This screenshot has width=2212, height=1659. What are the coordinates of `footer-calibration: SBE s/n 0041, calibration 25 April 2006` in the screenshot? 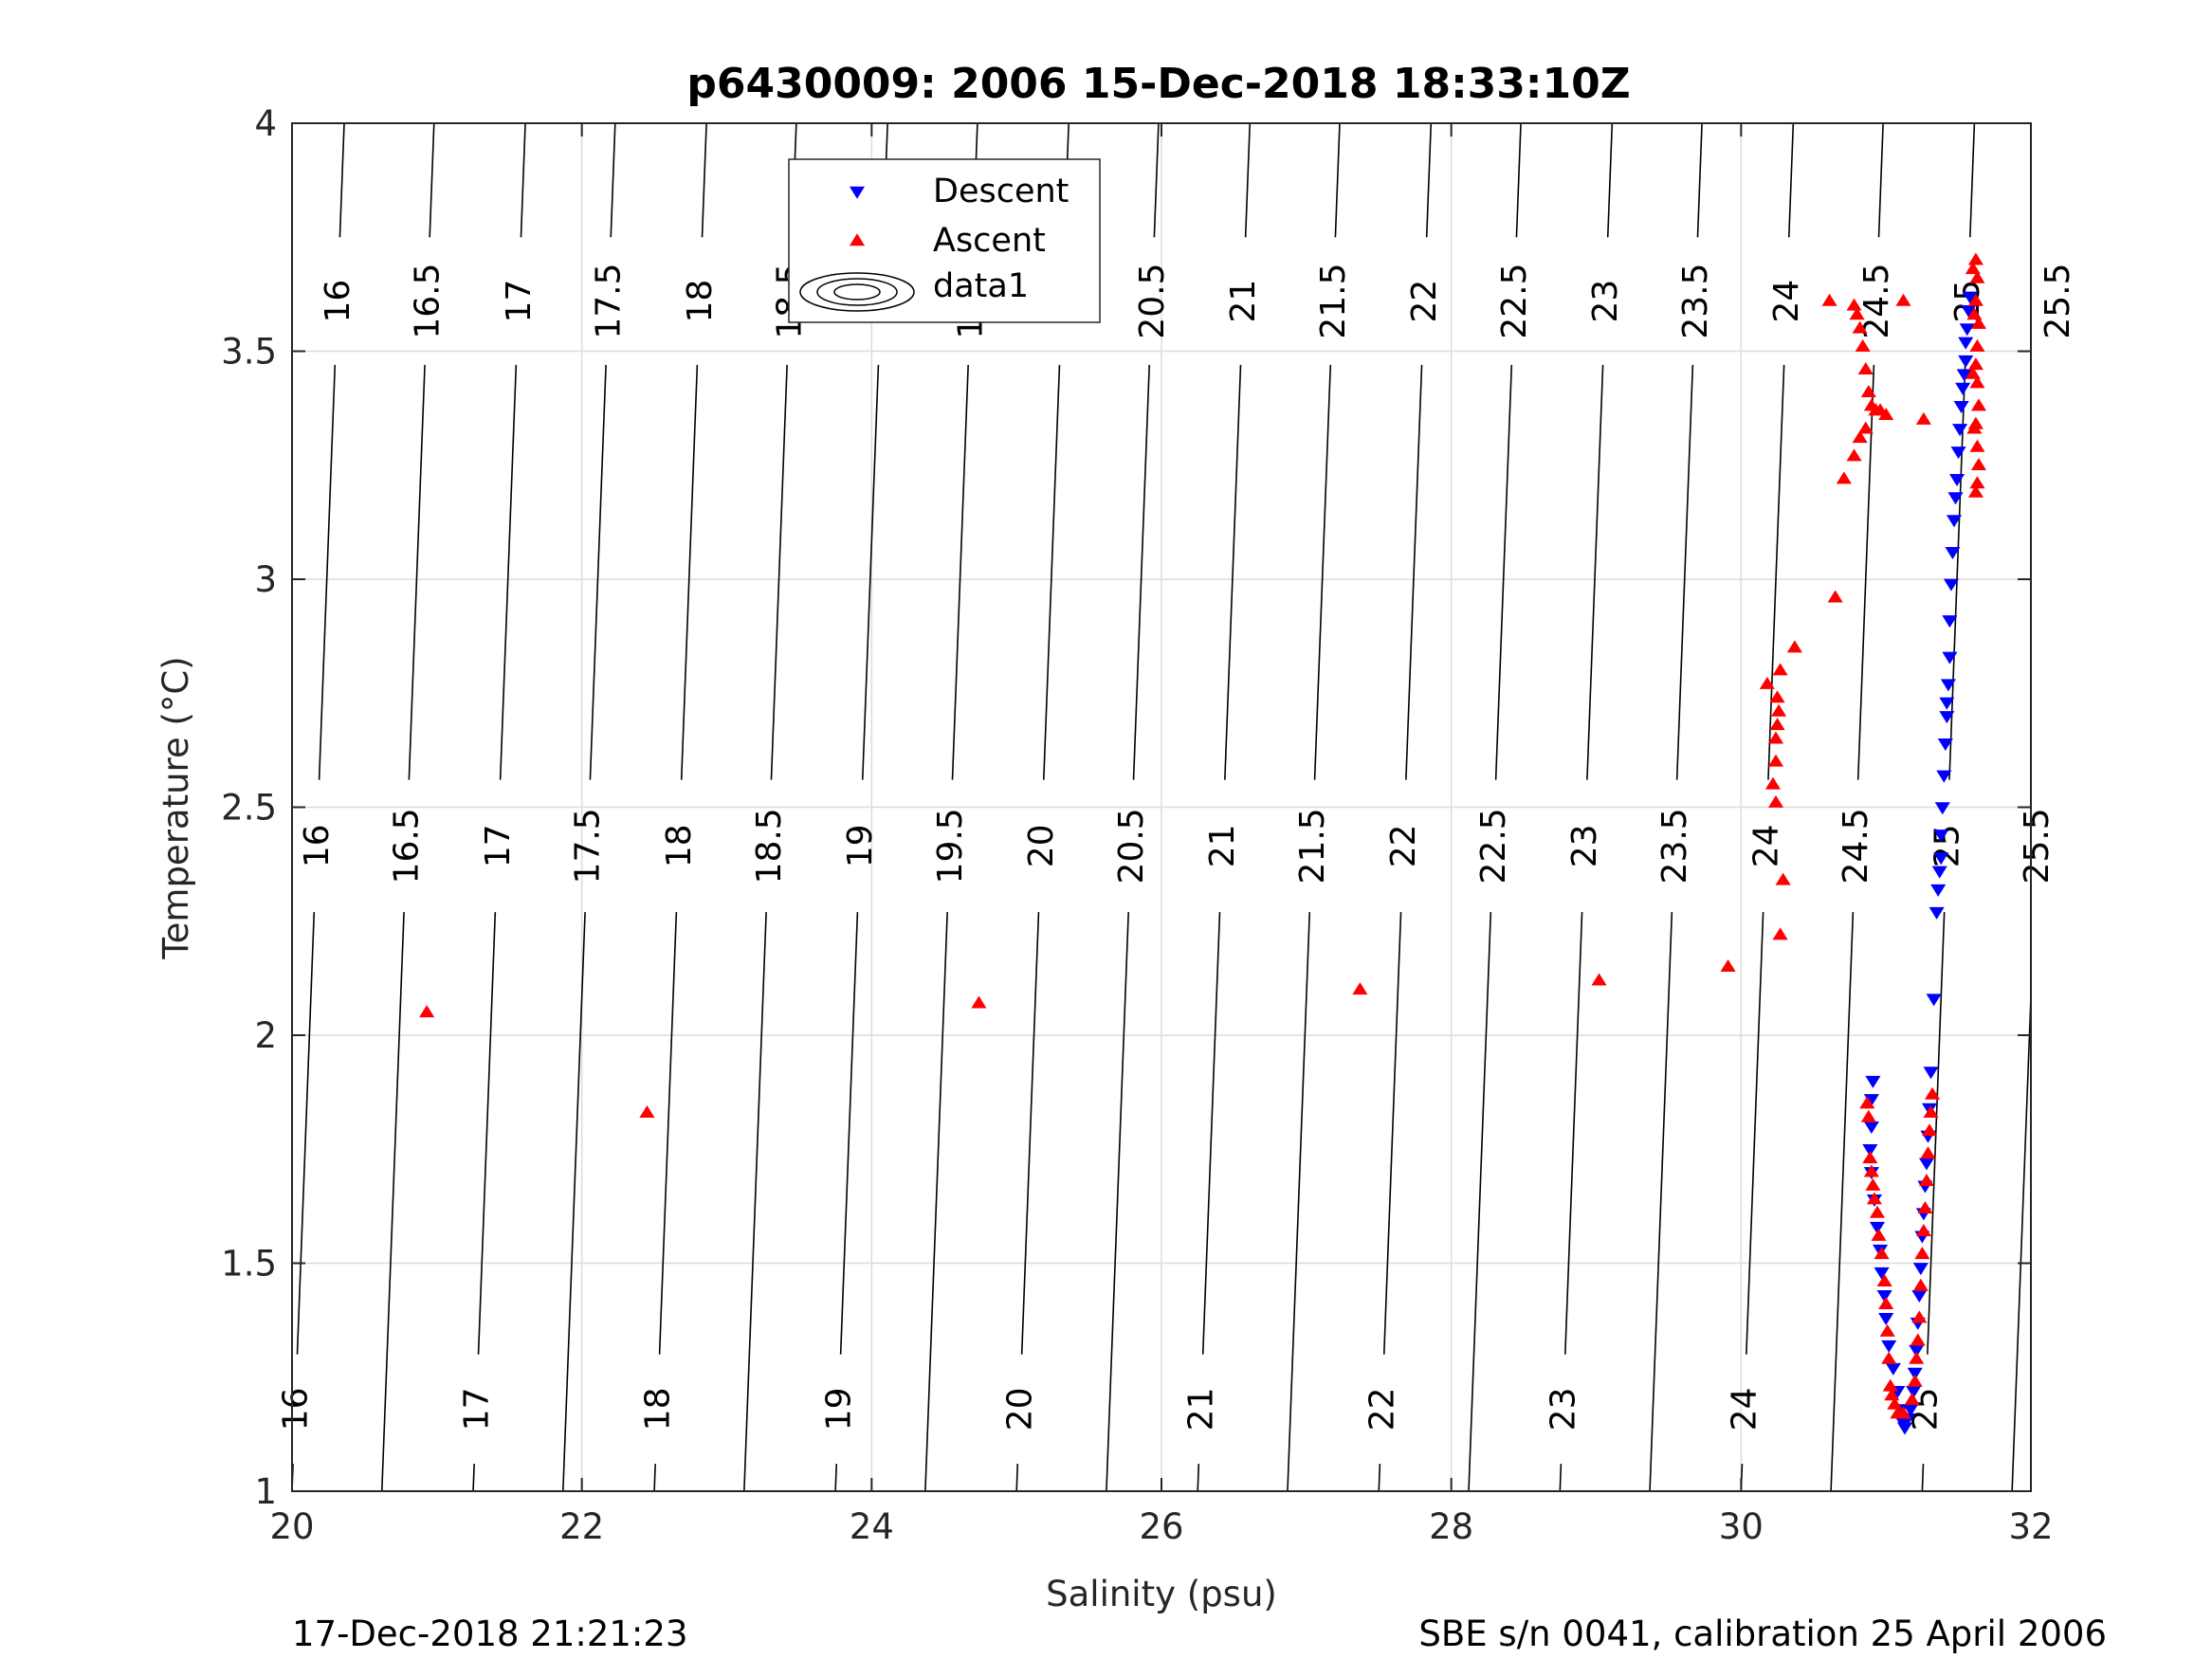 It's located at (1762, 1633).